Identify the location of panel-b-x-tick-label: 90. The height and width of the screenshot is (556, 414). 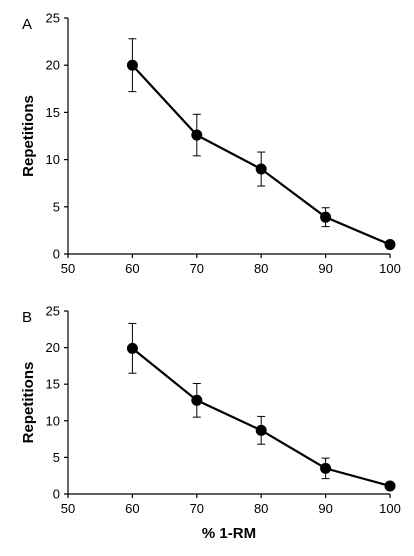
(325, 508).